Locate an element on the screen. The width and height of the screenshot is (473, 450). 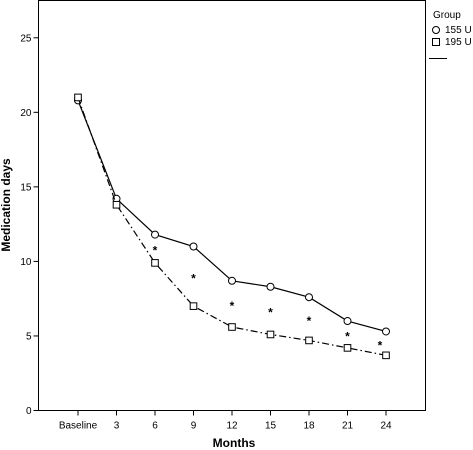
x-tick-label: 24 is located at coordinates (386, 426).